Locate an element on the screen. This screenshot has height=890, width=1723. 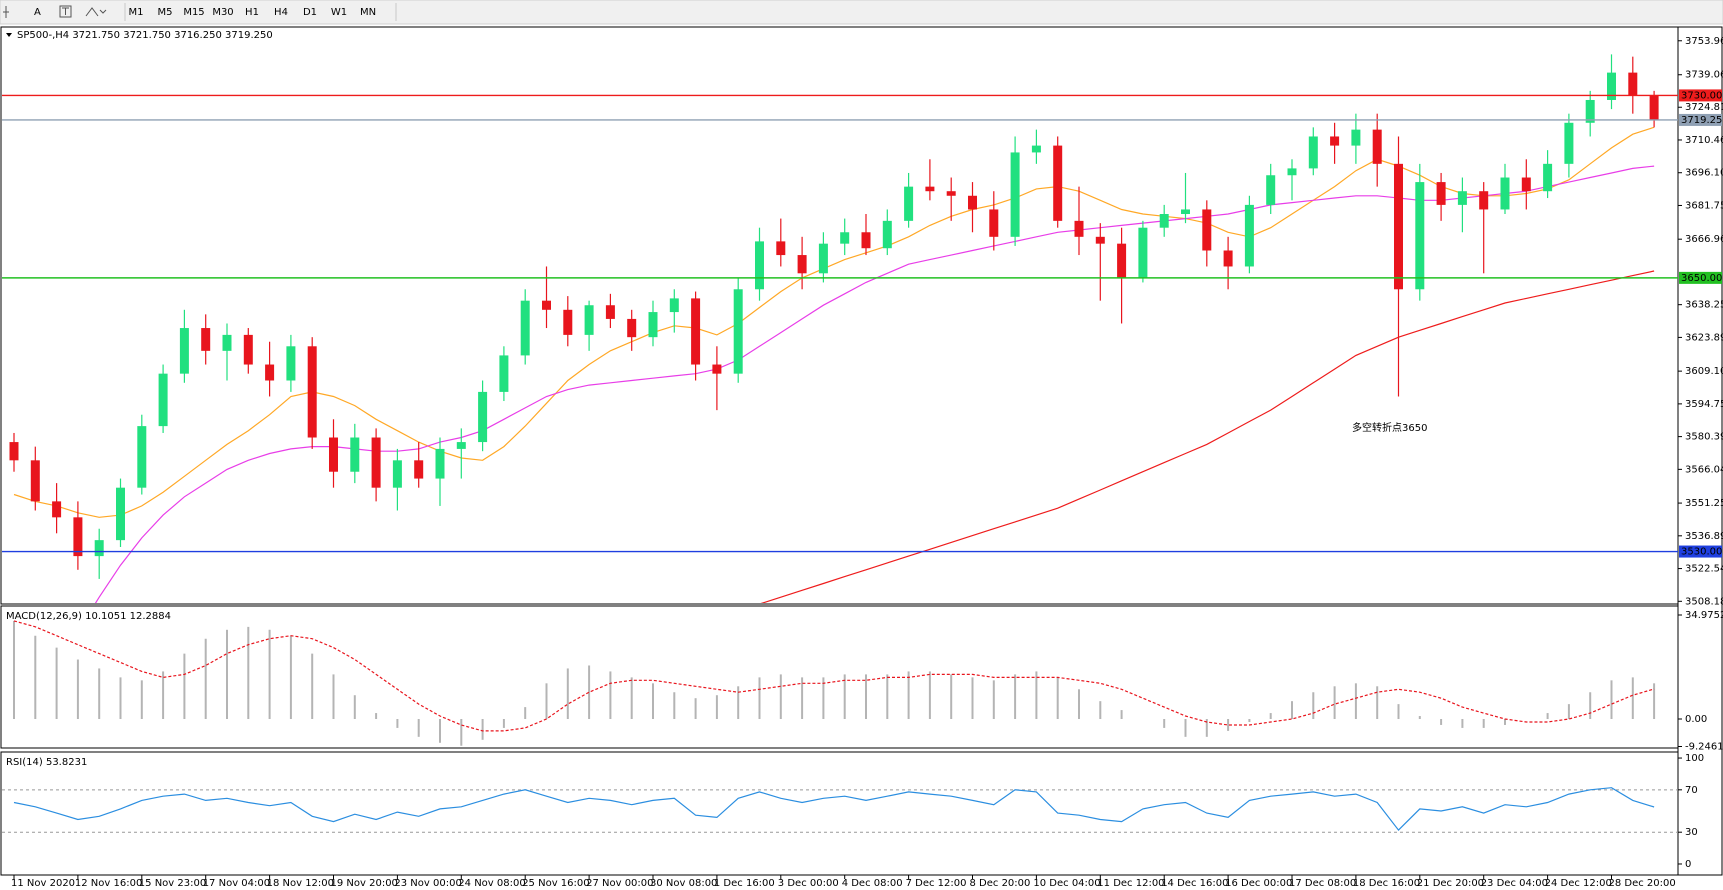
x-tick-label: 18 Dec 16:00 is located at coordinates (1386, 883).